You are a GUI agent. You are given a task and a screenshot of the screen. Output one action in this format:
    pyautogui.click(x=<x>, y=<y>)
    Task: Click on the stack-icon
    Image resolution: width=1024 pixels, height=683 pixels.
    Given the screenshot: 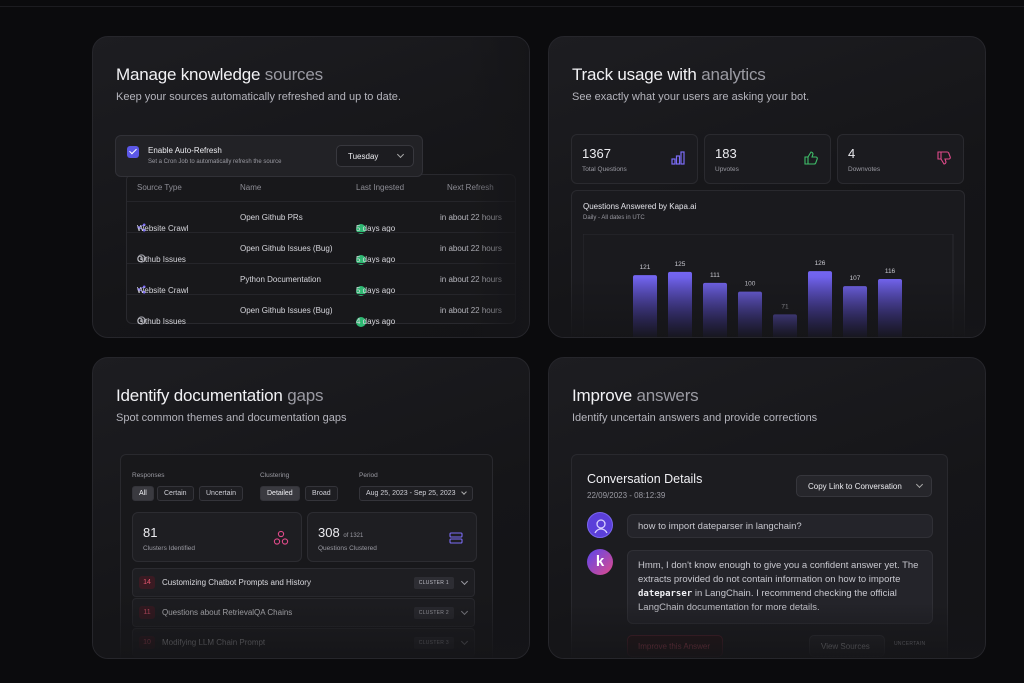 What is the action you would take?
    pyautogui.click(x=456, y=538)
    